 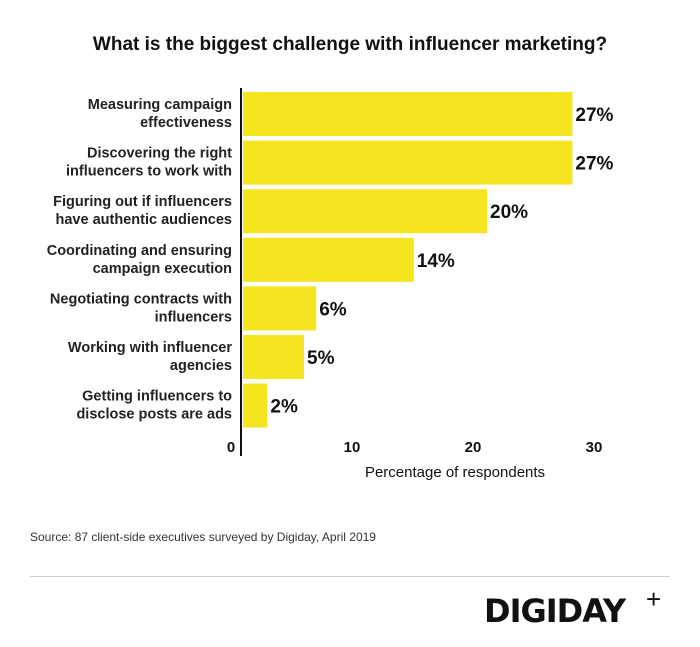 What do you see at coordinates (321, 358) in the screenshot?
I see `data-label: 5%` at bounding box center [321, 358].